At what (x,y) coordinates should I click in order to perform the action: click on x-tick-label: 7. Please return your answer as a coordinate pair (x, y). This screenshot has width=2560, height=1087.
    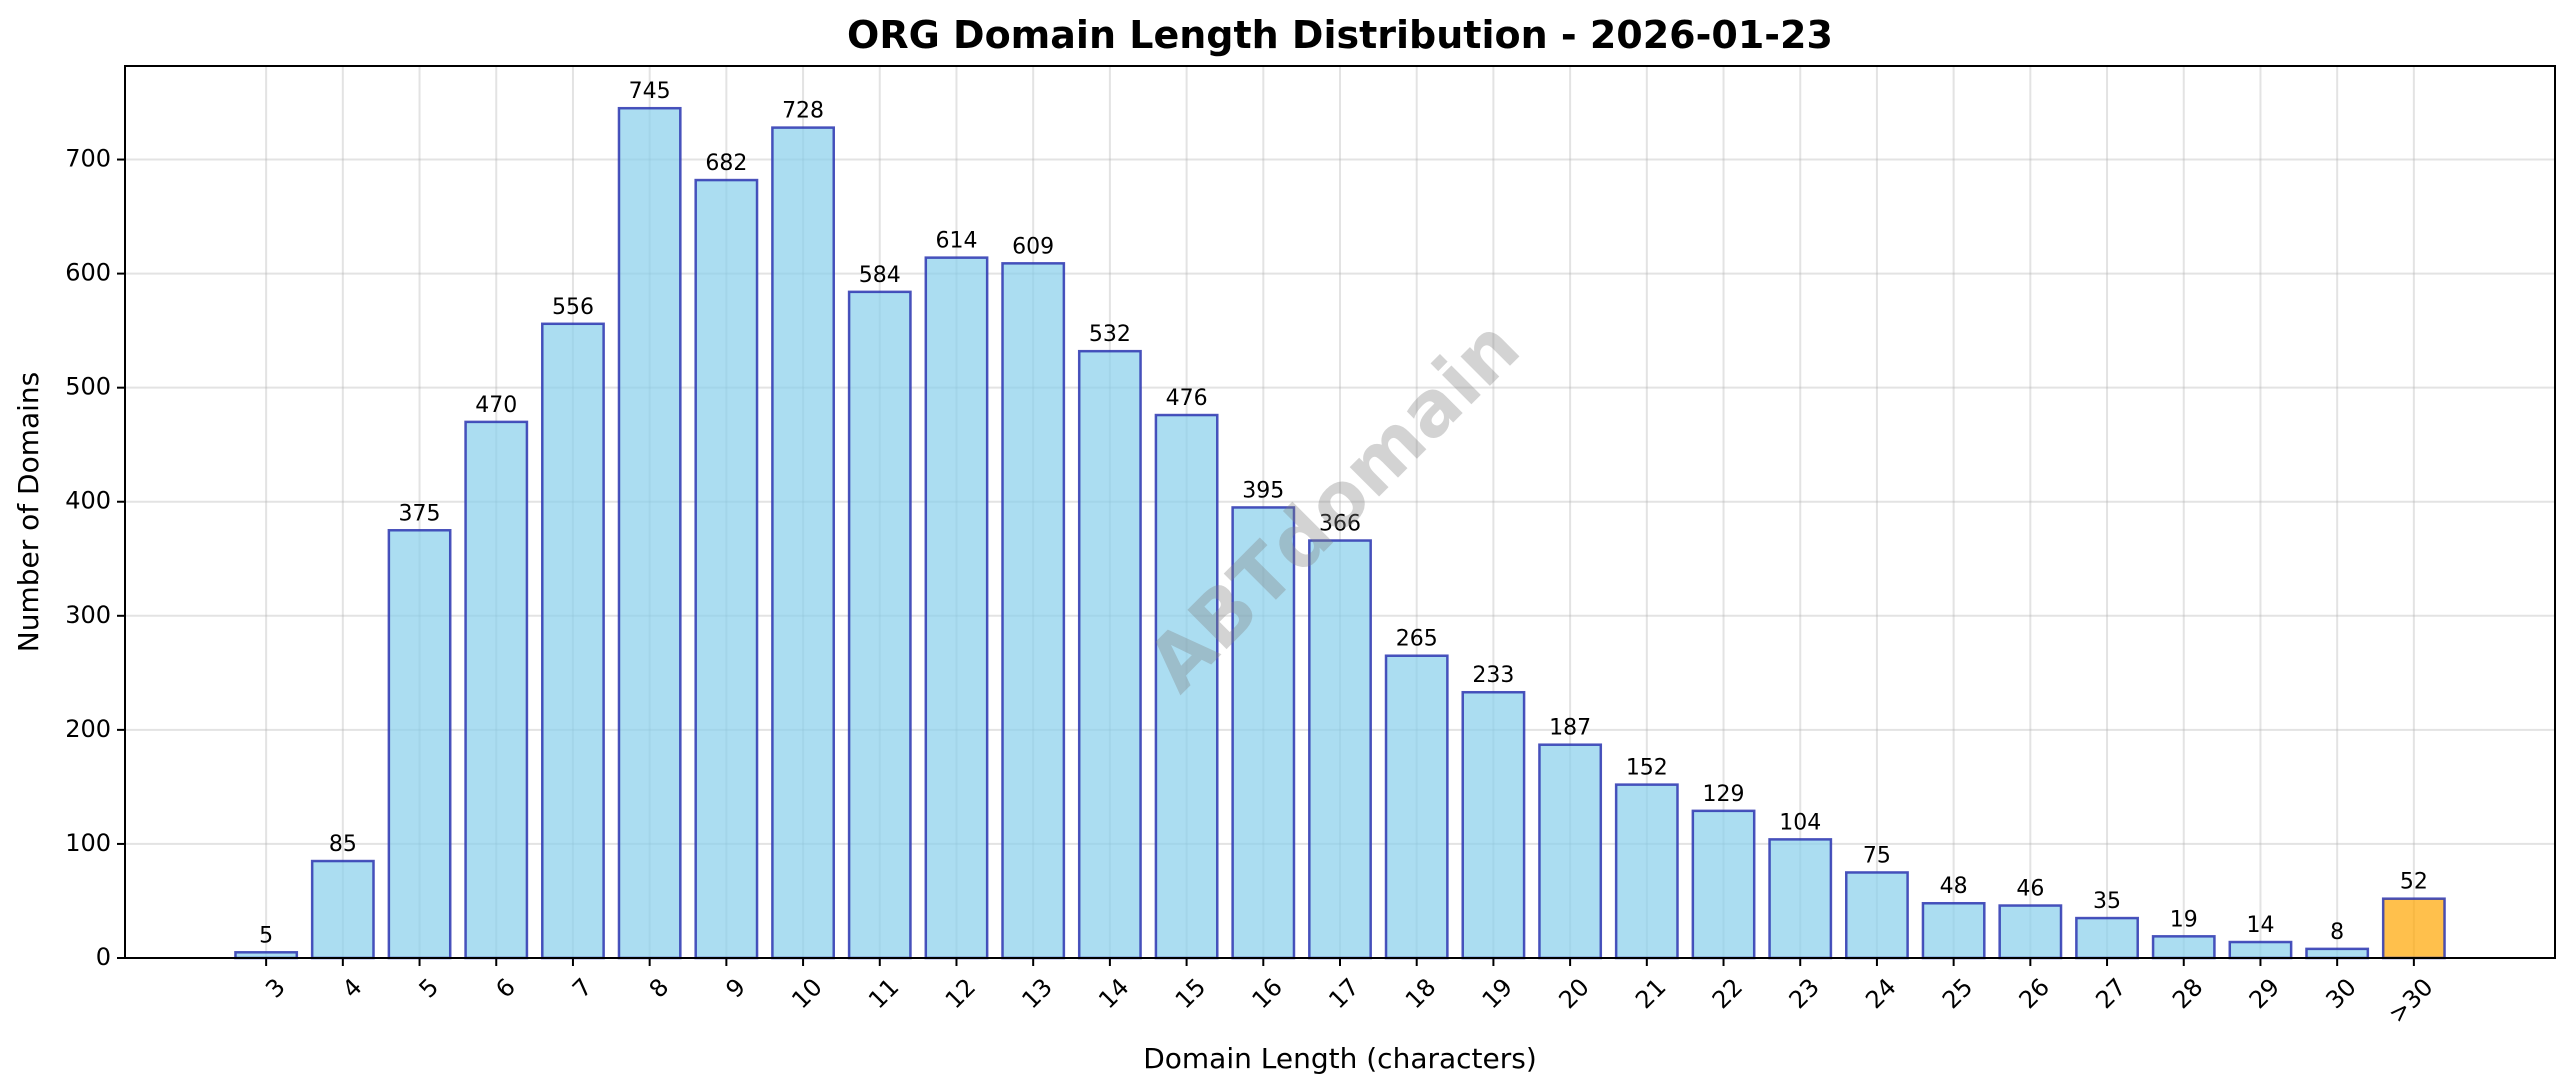
    Looking at the image, I should click on (582, 988).